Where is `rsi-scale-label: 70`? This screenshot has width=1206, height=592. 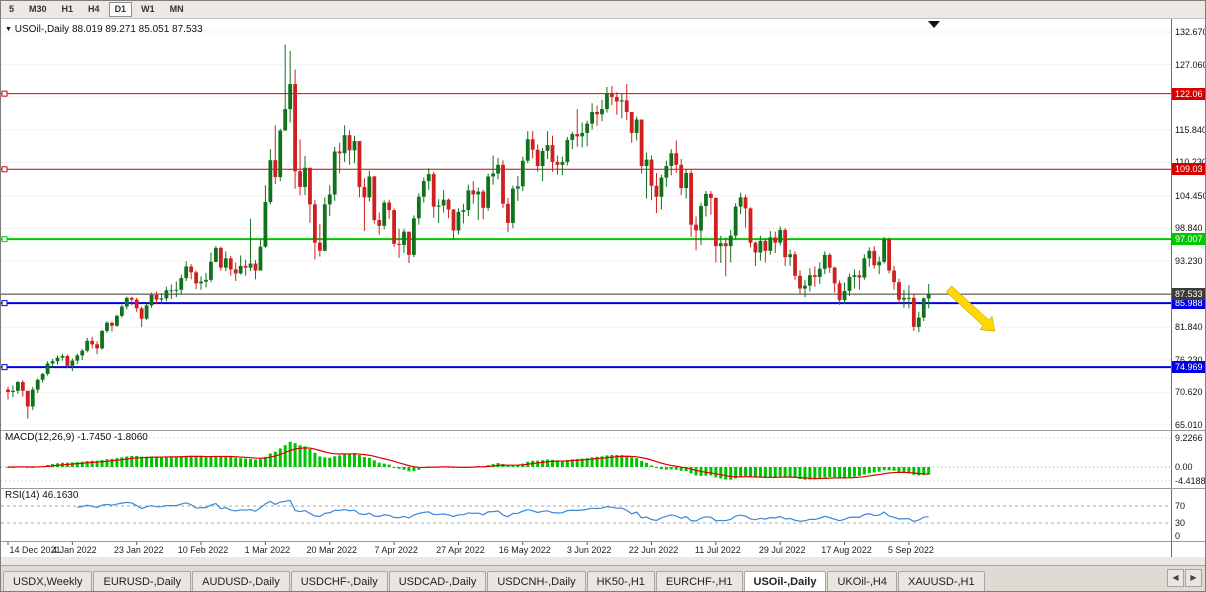
rsi-scale-label: 70 is located at coordinates (1180, 506).